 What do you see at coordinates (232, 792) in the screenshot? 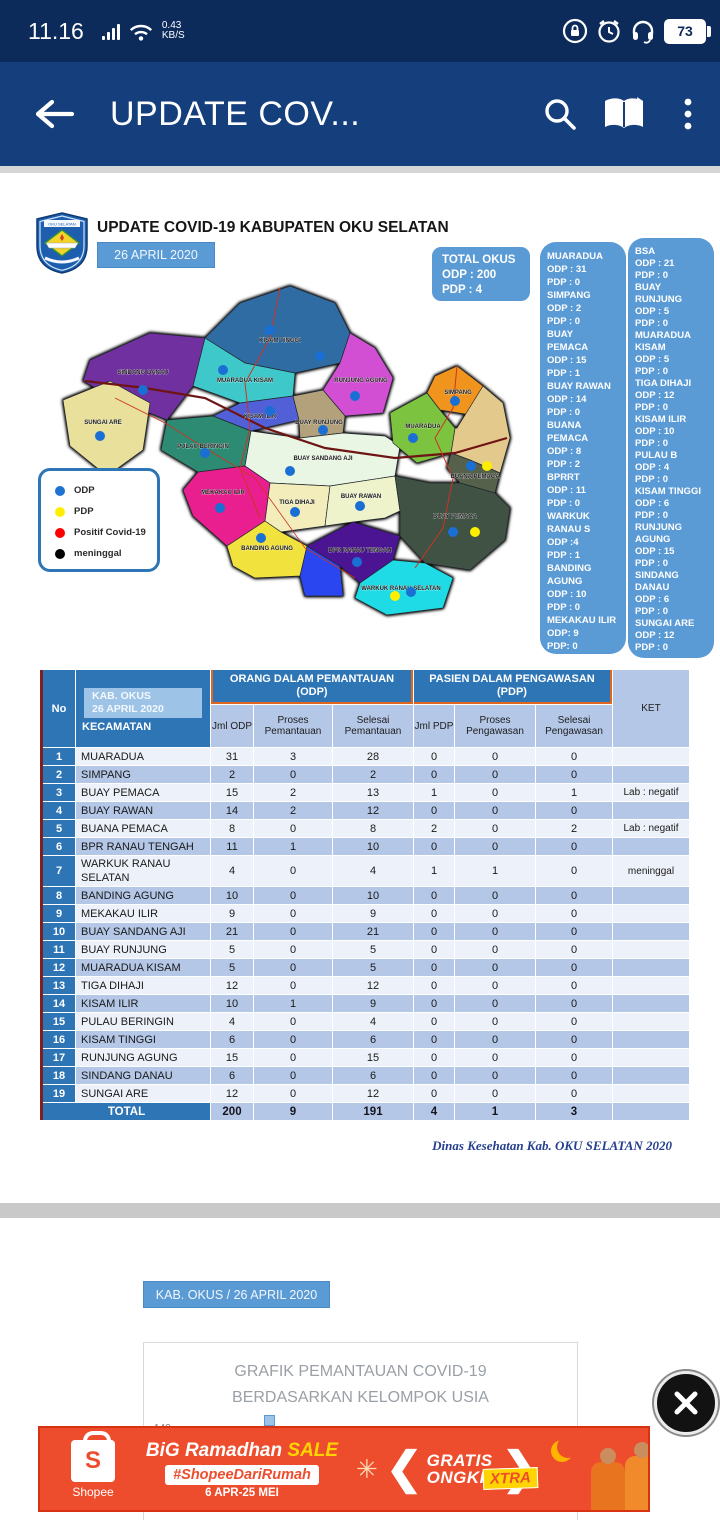
I see `cell-value: 15` at bounding box center [232, 792].